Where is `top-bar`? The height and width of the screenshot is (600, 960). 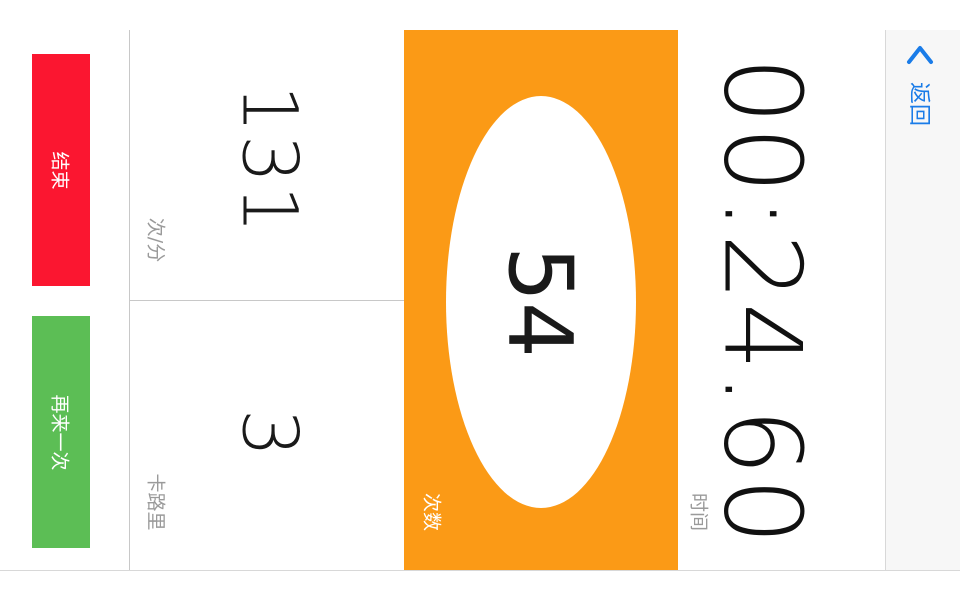
top-bar is located at coordinates (480, 15).